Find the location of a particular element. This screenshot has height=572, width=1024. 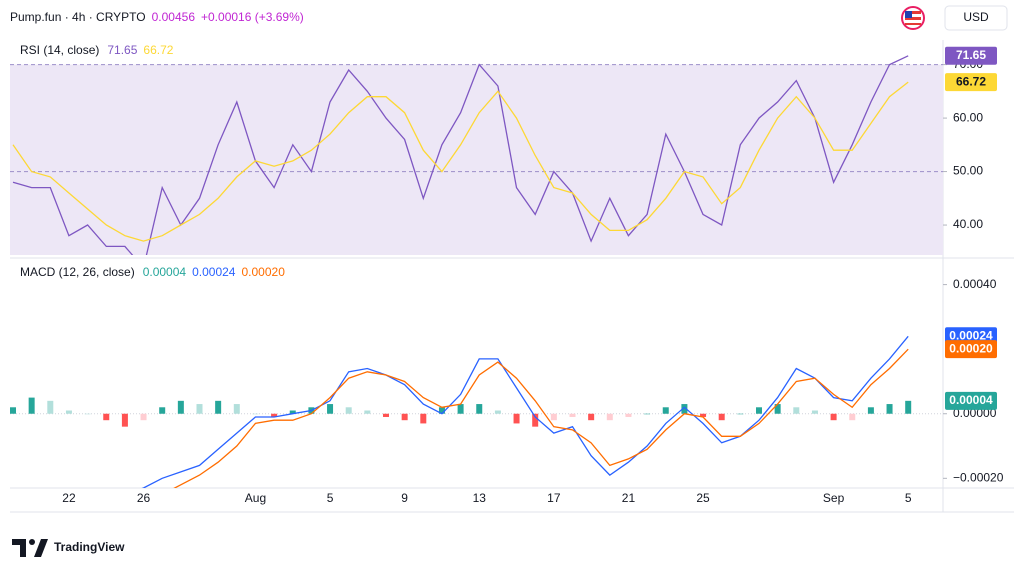

x-tick-label: Sep is located at coordinates (834, 498).